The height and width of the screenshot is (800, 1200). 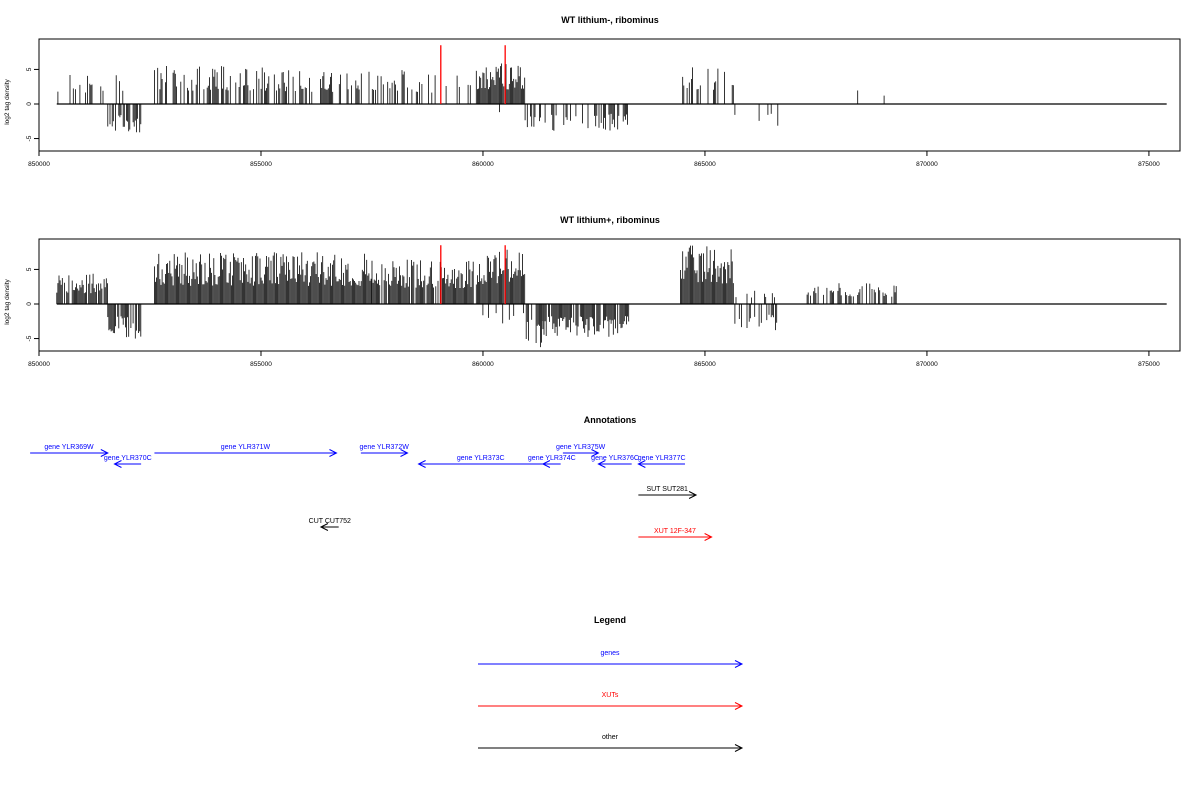 What do you see at coordinates (128, 458) in the screenshot?
I see `feature-label: gene YLR370C` at bounding box center [128, 458].